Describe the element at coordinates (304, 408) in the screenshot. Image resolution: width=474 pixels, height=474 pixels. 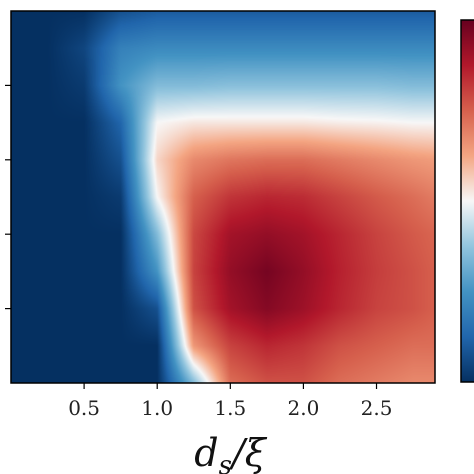
I see `x-tick-label: 2.0` at that location.